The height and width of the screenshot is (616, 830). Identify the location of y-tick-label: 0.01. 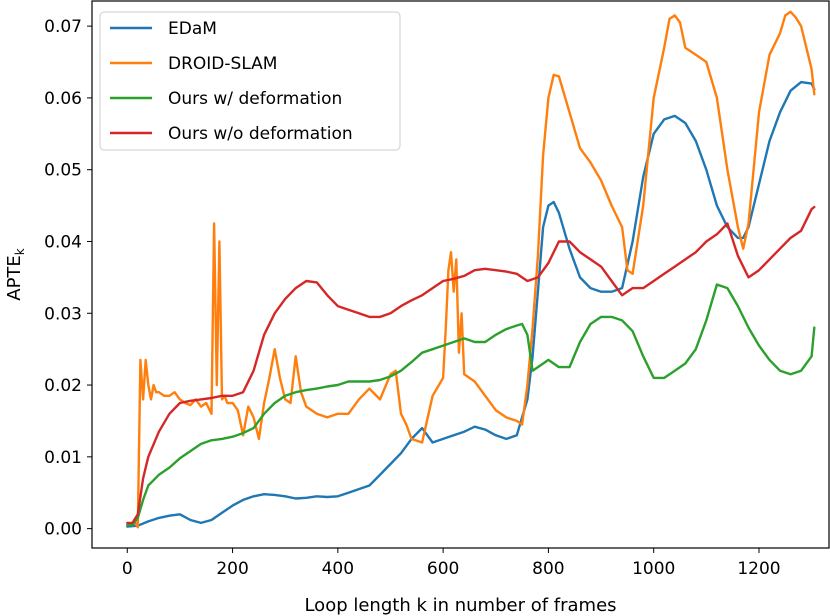
(63, 458).